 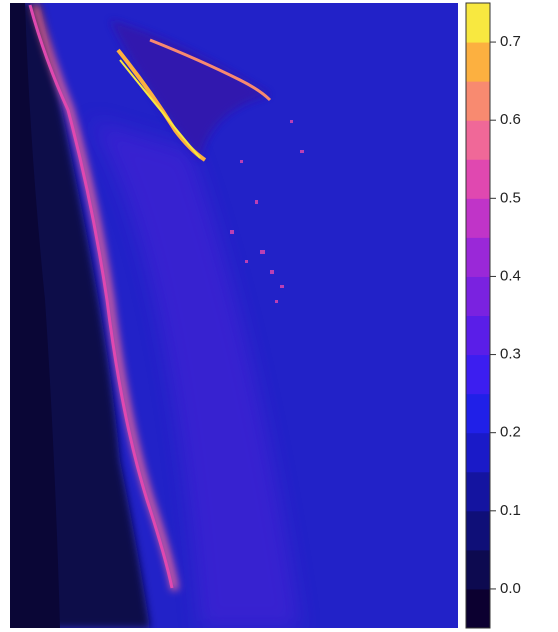 I want to click on colorbar-frame, so click(x=478, y=315).